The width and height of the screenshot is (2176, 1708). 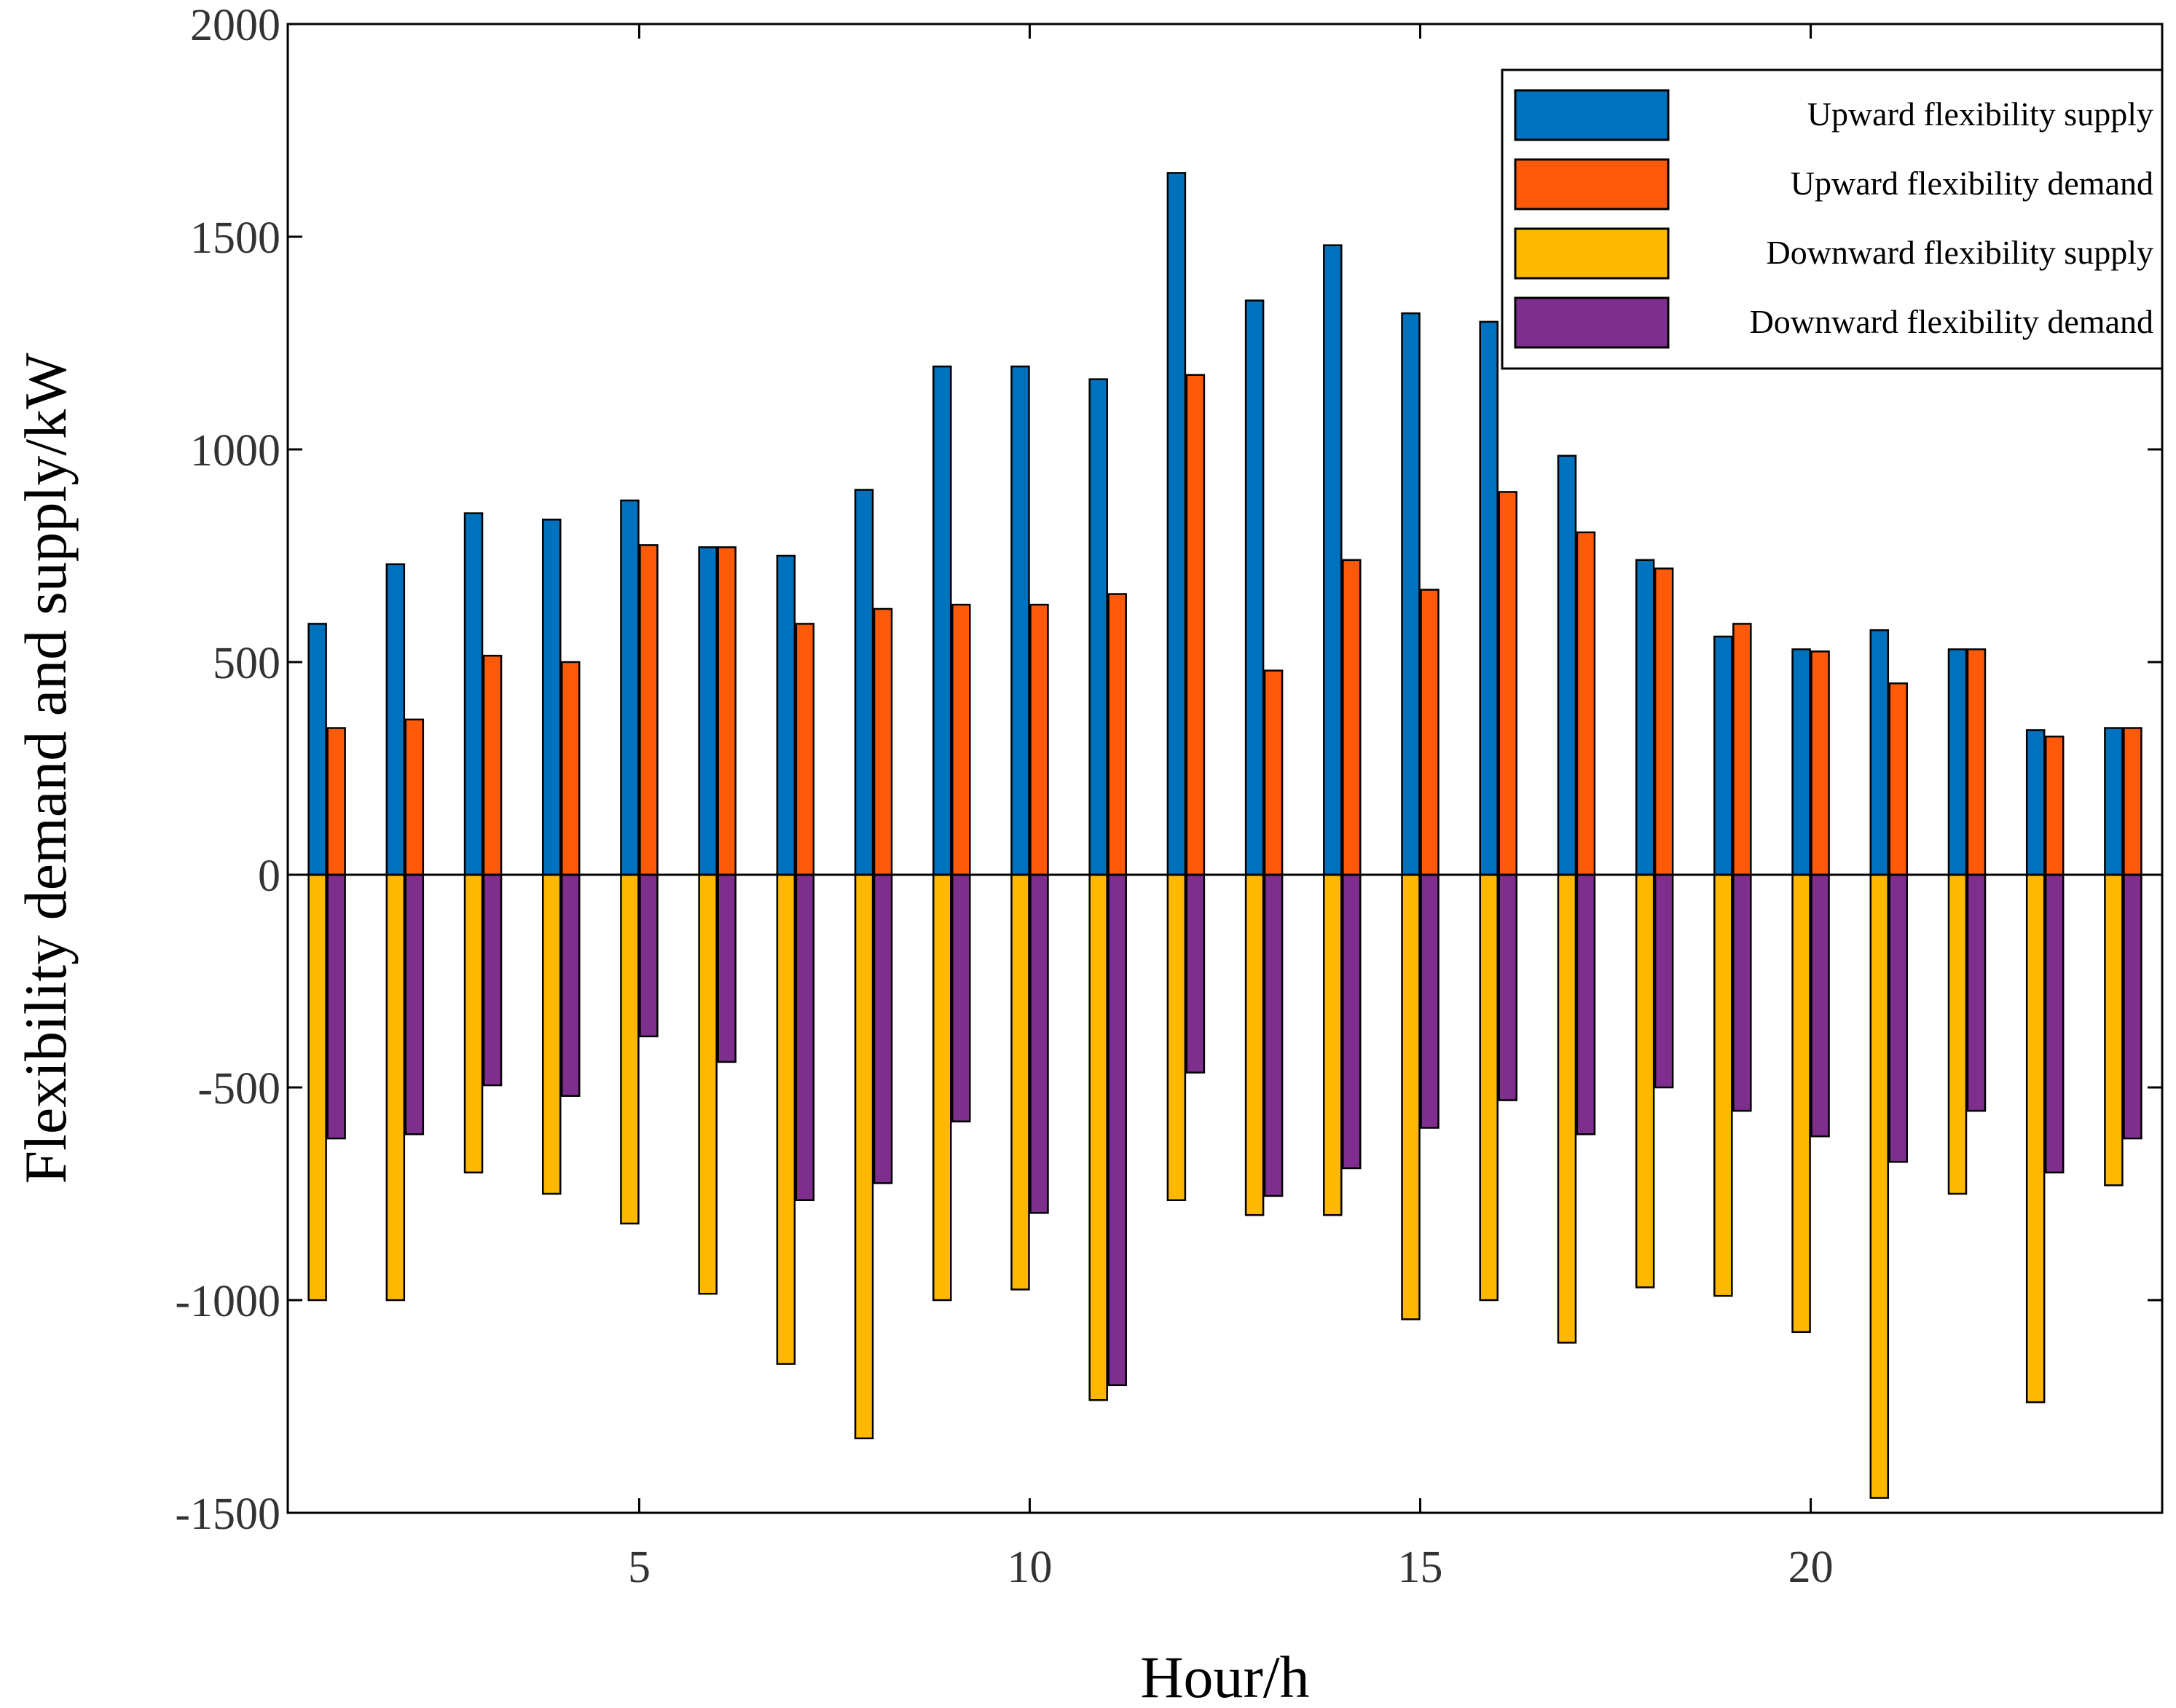 What do you see at coordinates (46, 768) in the screenshot?
I see `y-axis-label: Flexibility demand and supply/kW` at bounding box center [46, 768].